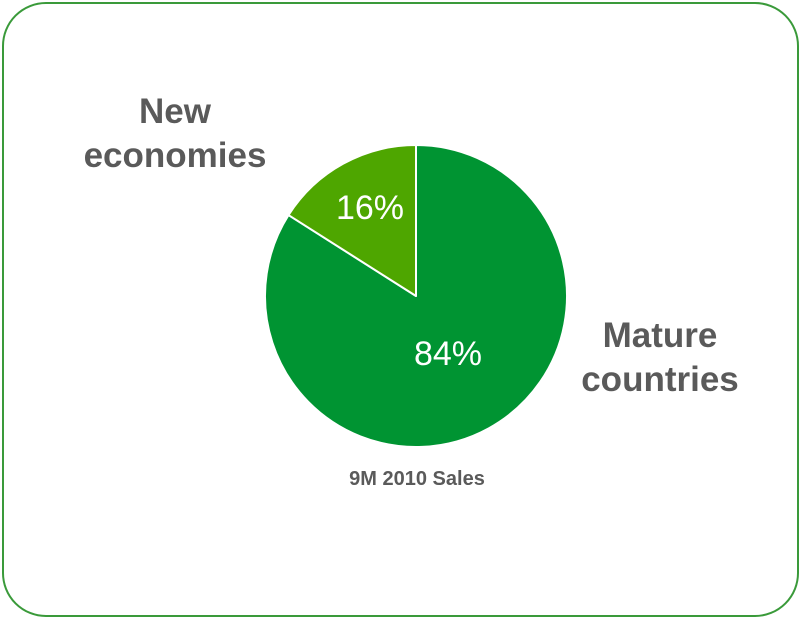 This screenshot has width=805, height=621. What do you see at coordinates (175, 155) in the screenshot?
I see `new-economies-label-line2: economies` at bounding box center [175, 155].